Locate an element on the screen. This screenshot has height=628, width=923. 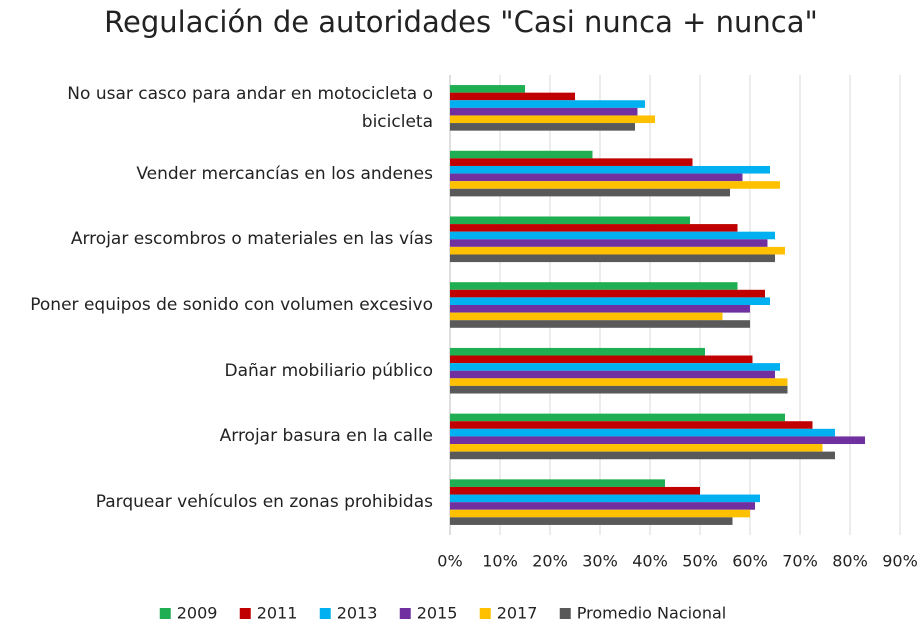
x-tick-label: 10% is located at coordinates (500, 561).